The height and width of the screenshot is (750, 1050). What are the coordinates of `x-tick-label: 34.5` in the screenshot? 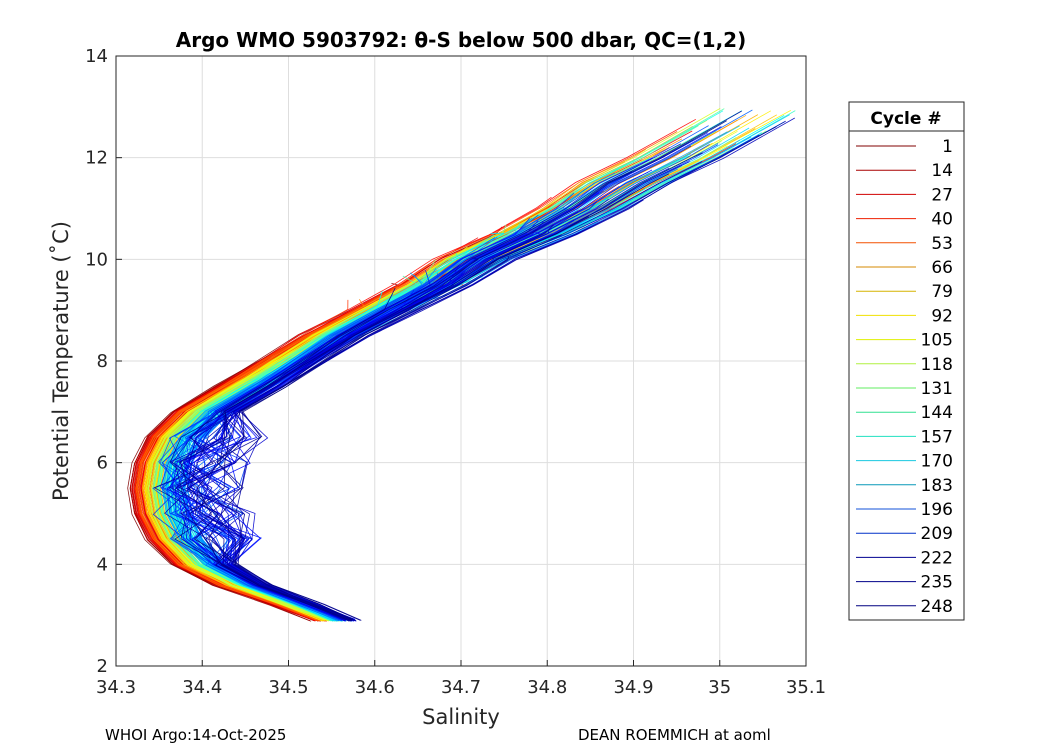 It's located at (288, 687).